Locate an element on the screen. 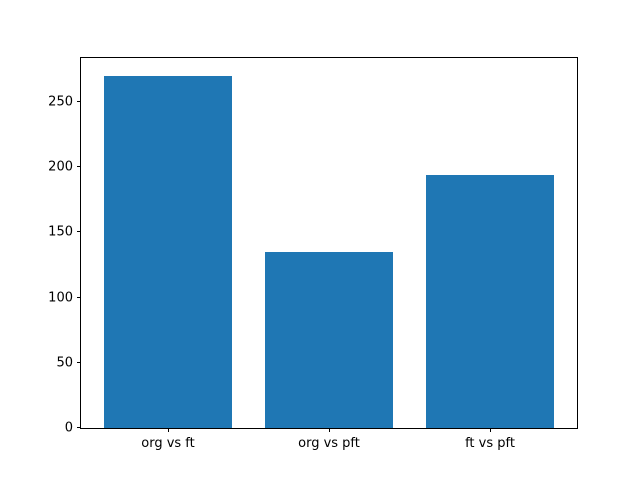 This screenshot has height=480, width=640. bar-org-vs-ft is located at coordinates (168, 251).